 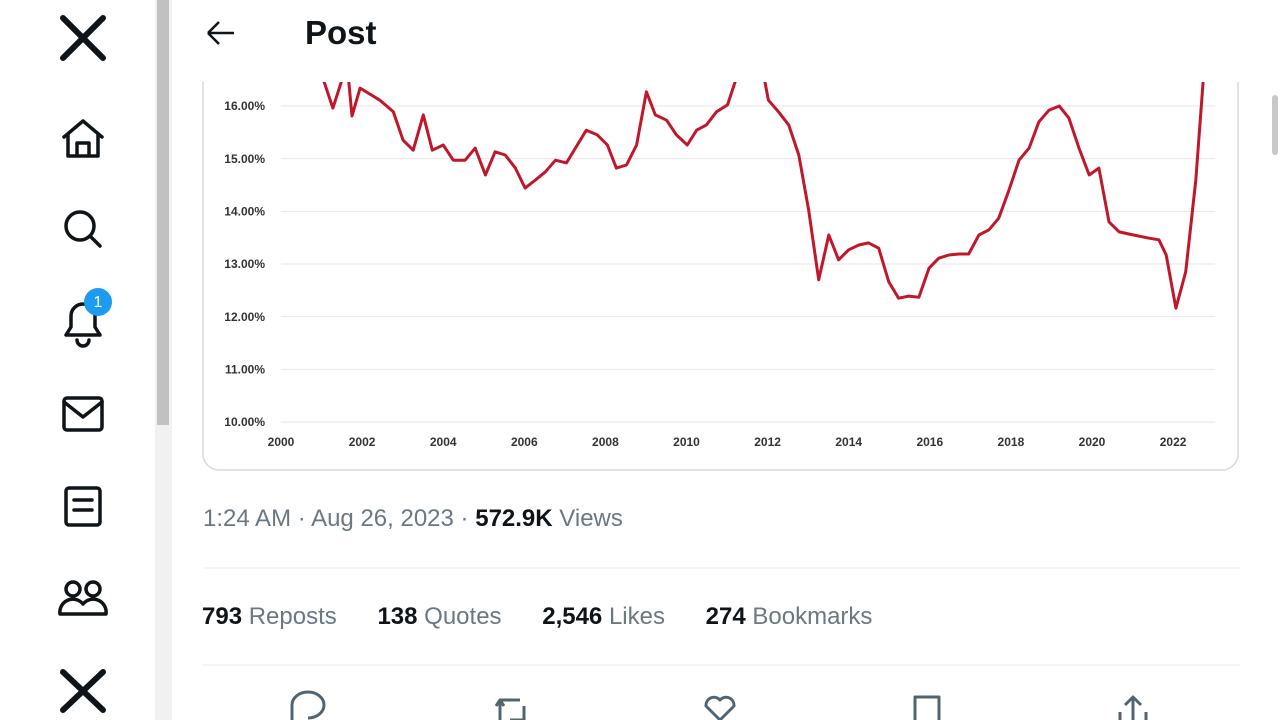 What do you see at coordinates (603, 616) in the screenshot?
I see `likes-stat: 2,546 Likes` at bounding box center [603, 616].